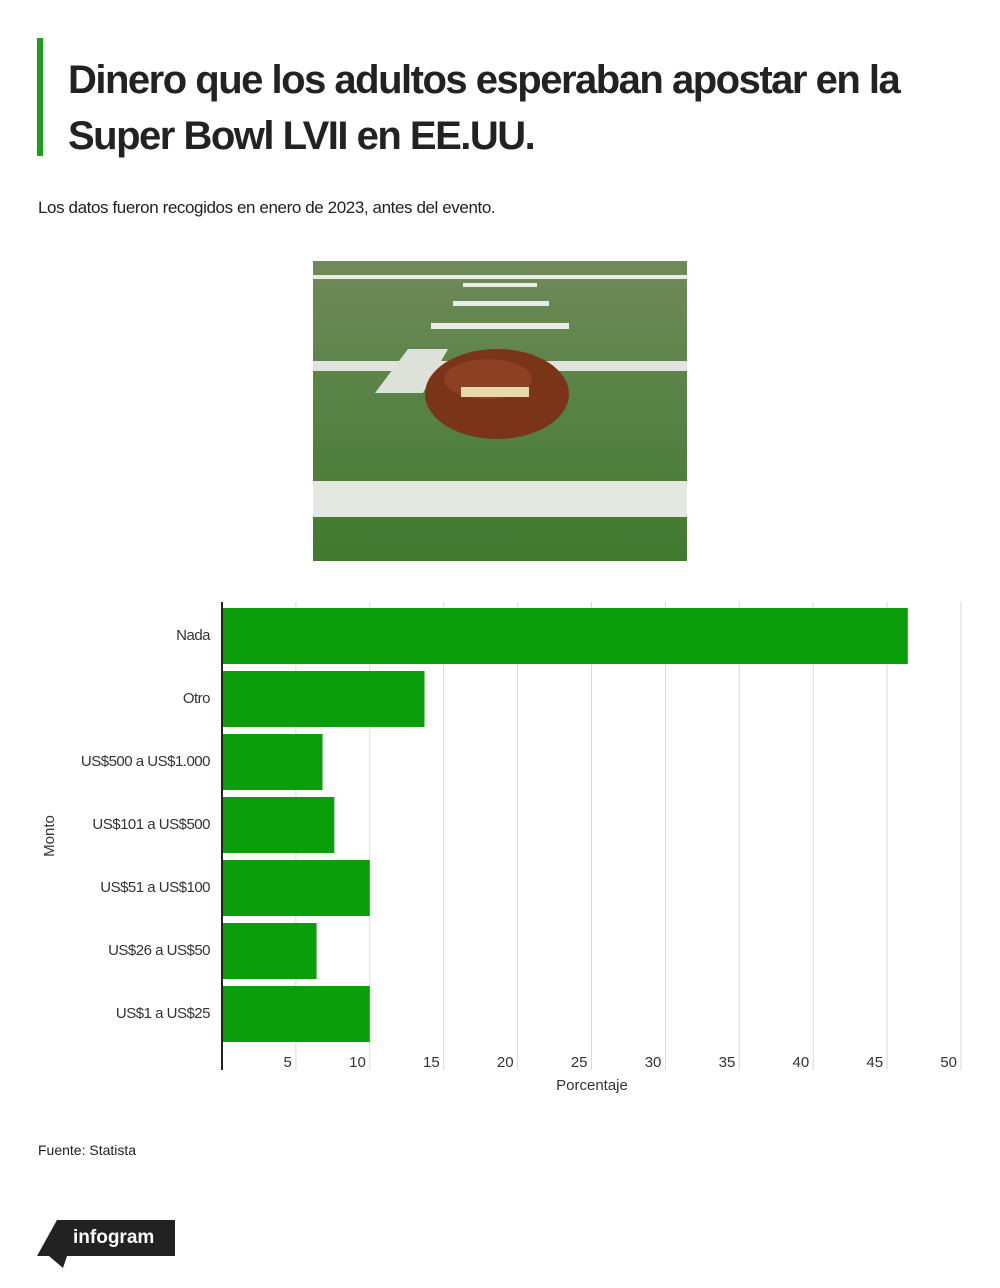 The height and width of the screenshot is (1288, 1000). What do you see at coordinates (151, 824) in the screenshot?
I see `y-tick-label: US$101 a US$500` at bounding box center [151, 824].